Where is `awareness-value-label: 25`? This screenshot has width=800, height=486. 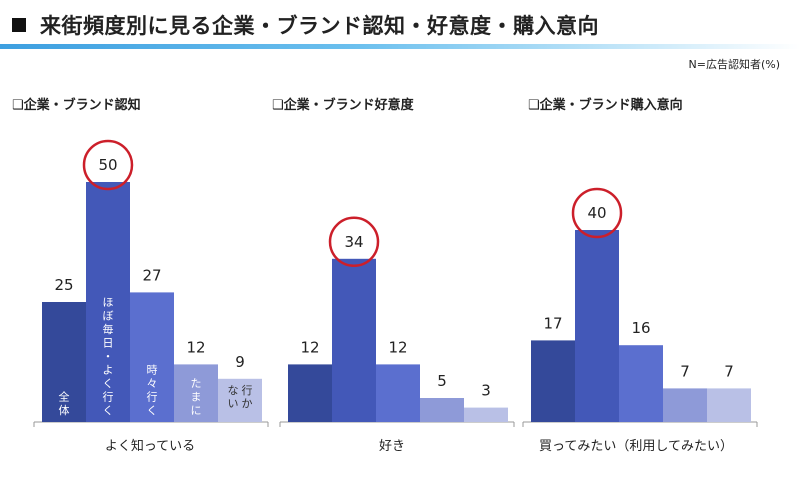 awareness-value-label: 25 is located at coordinates (63, 285).